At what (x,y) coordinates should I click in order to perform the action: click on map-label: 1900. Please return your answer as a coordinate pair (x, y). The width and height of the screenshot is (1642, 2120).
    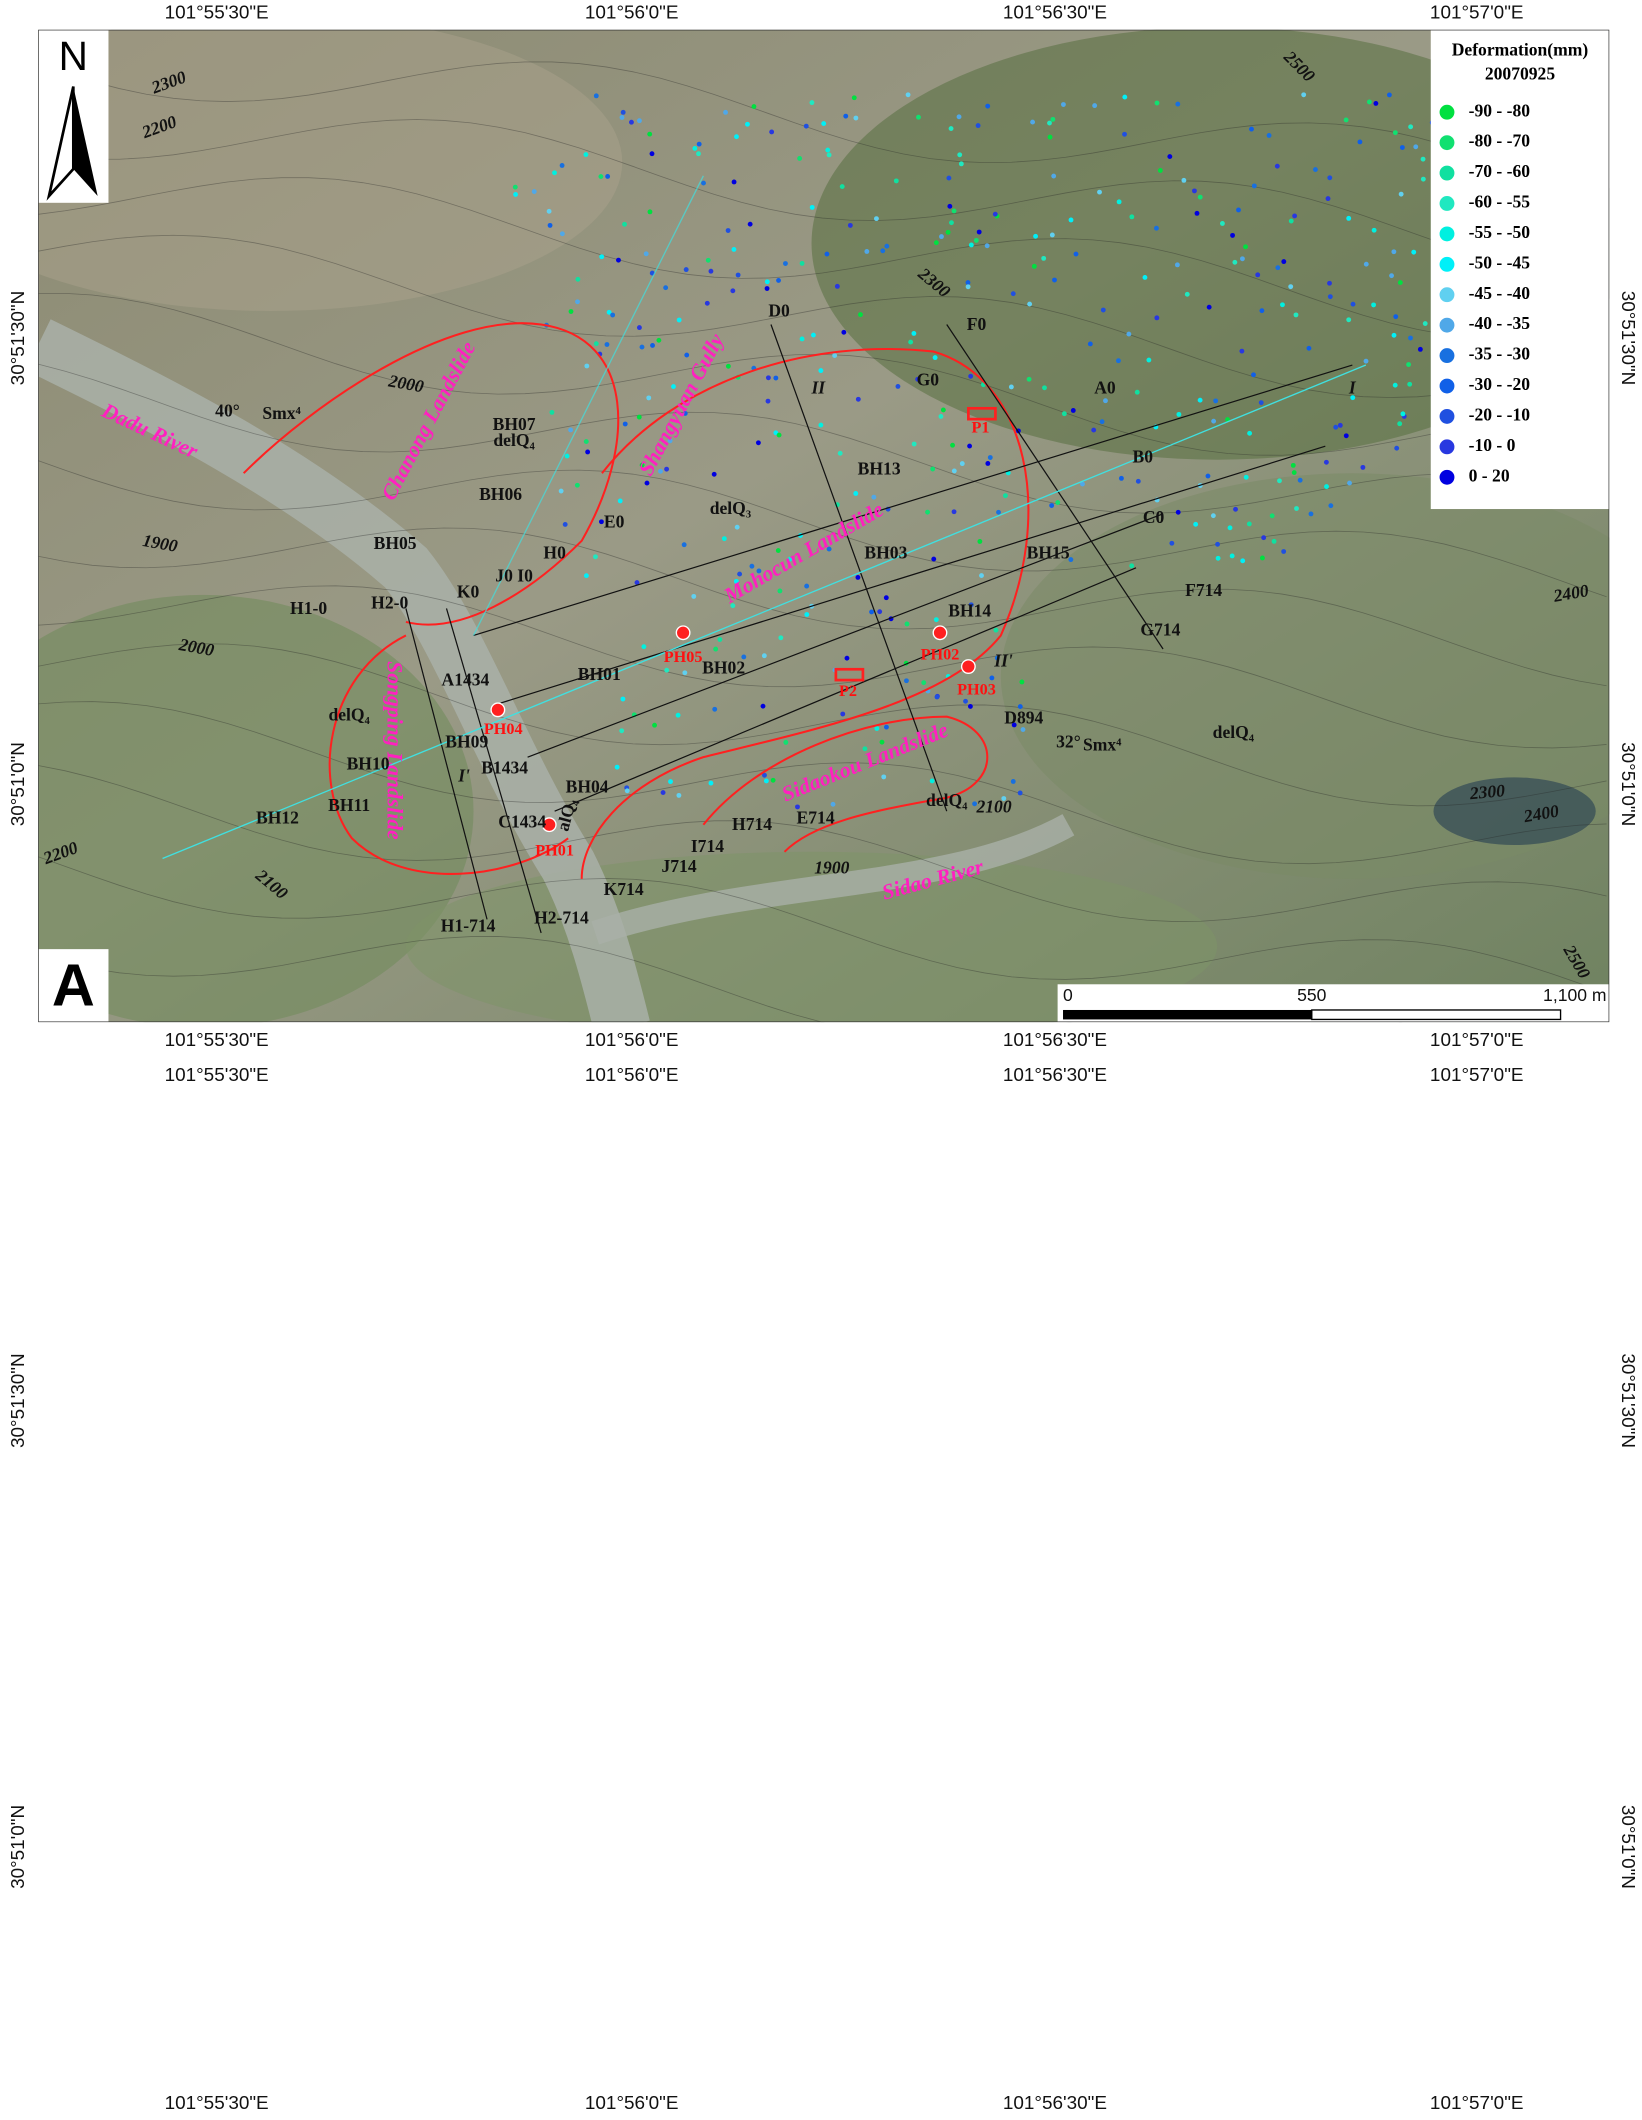
    Looking at the image, I should click on (831, 1930).